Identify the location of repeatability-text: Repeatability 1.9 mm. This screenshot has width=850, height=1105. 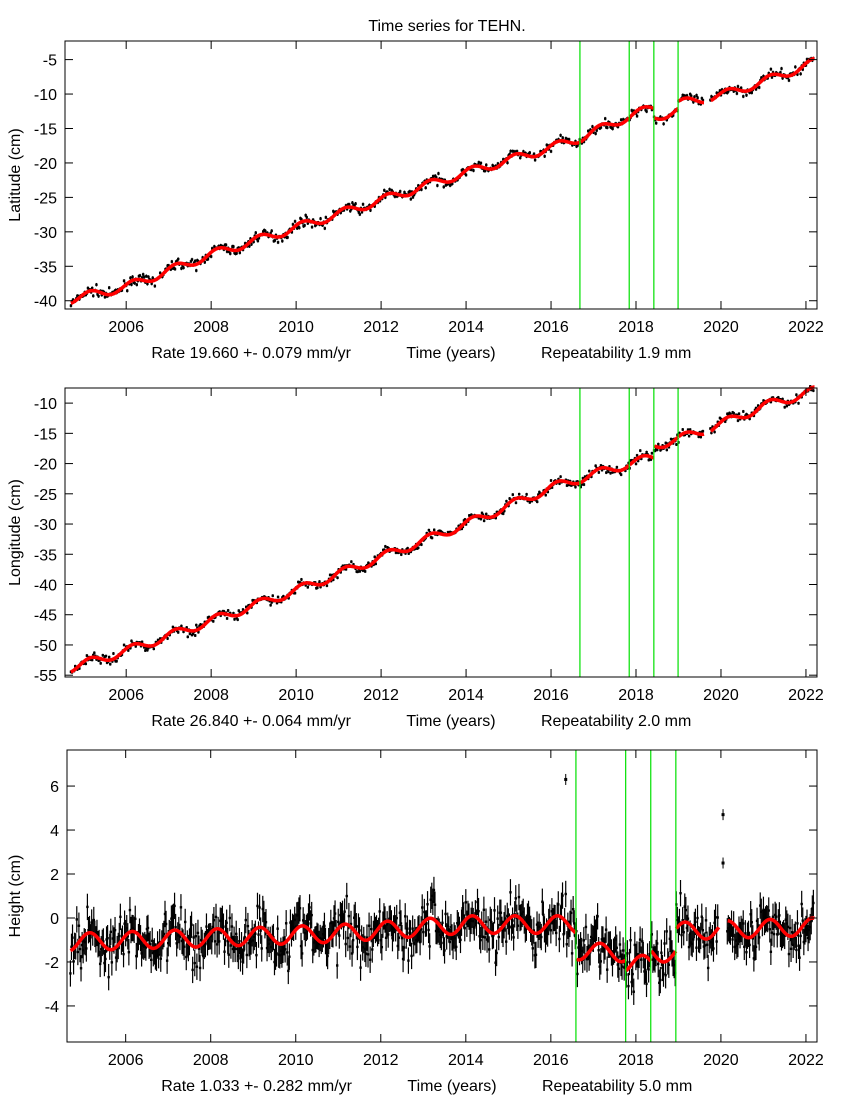
(616, 353).